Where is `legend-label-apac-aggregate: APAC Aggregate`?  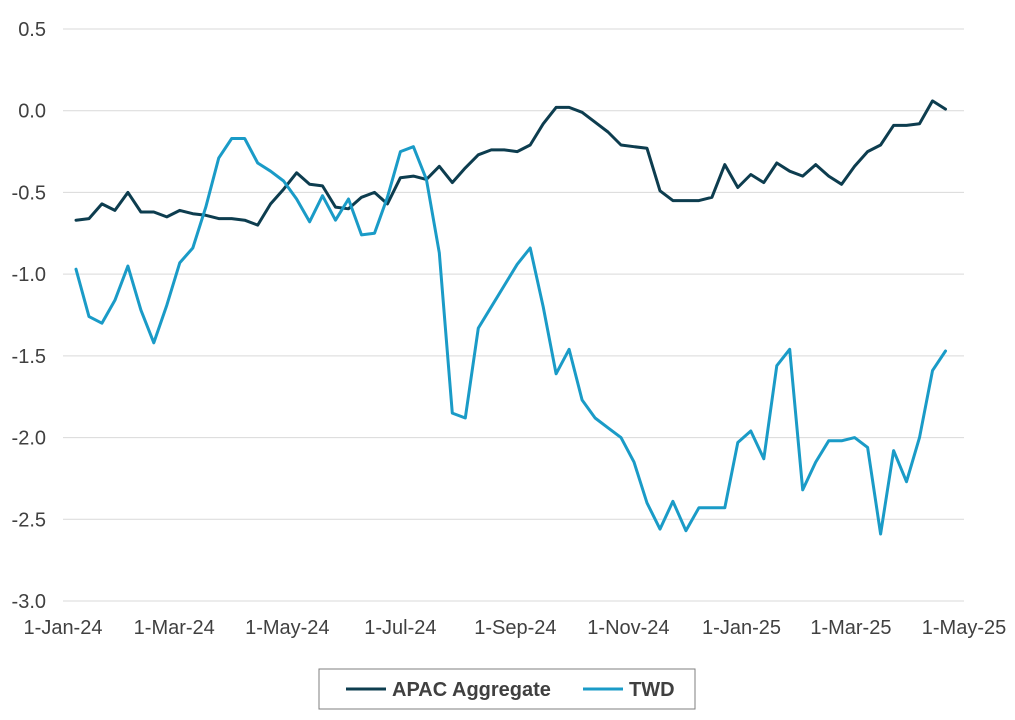
legend-label-apac-aggregate: APAC Aggregate is located at coordinates (471, 690).